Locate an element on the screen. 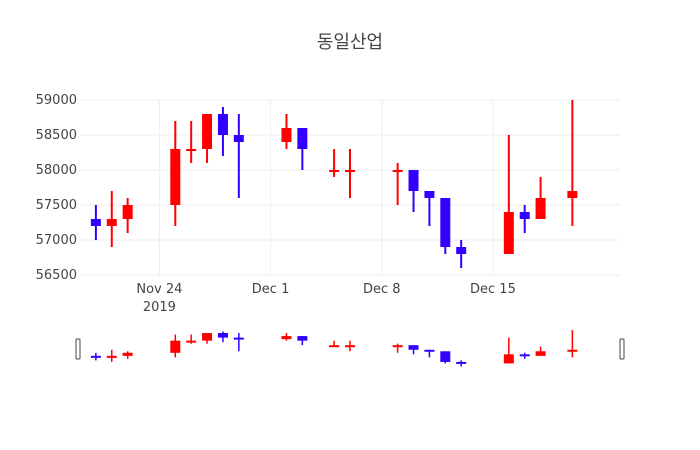  chart-title: 동일산업 is located at coordinates (350, 42).